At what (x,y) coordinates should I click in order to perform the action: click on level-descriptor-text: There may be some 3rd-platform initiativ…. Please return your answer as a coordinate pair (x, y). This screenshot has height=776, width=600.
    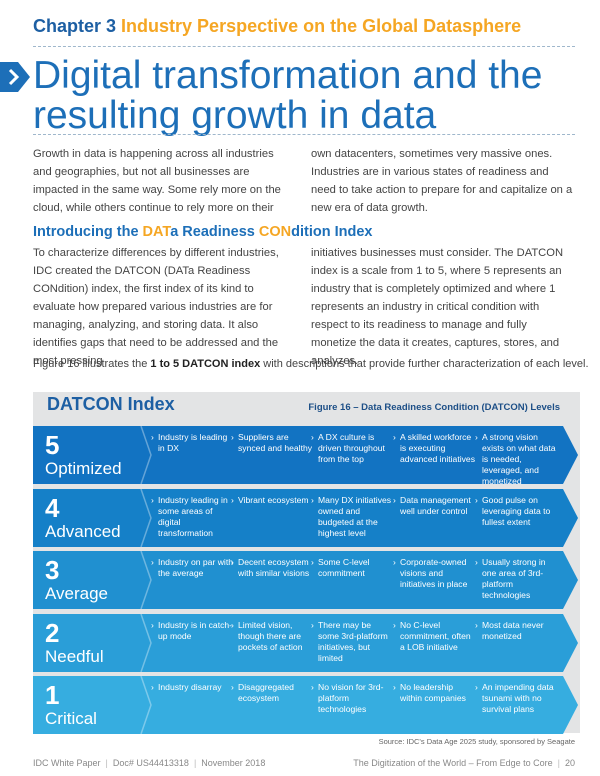
    Looking at the image, I should click on (353, 641).